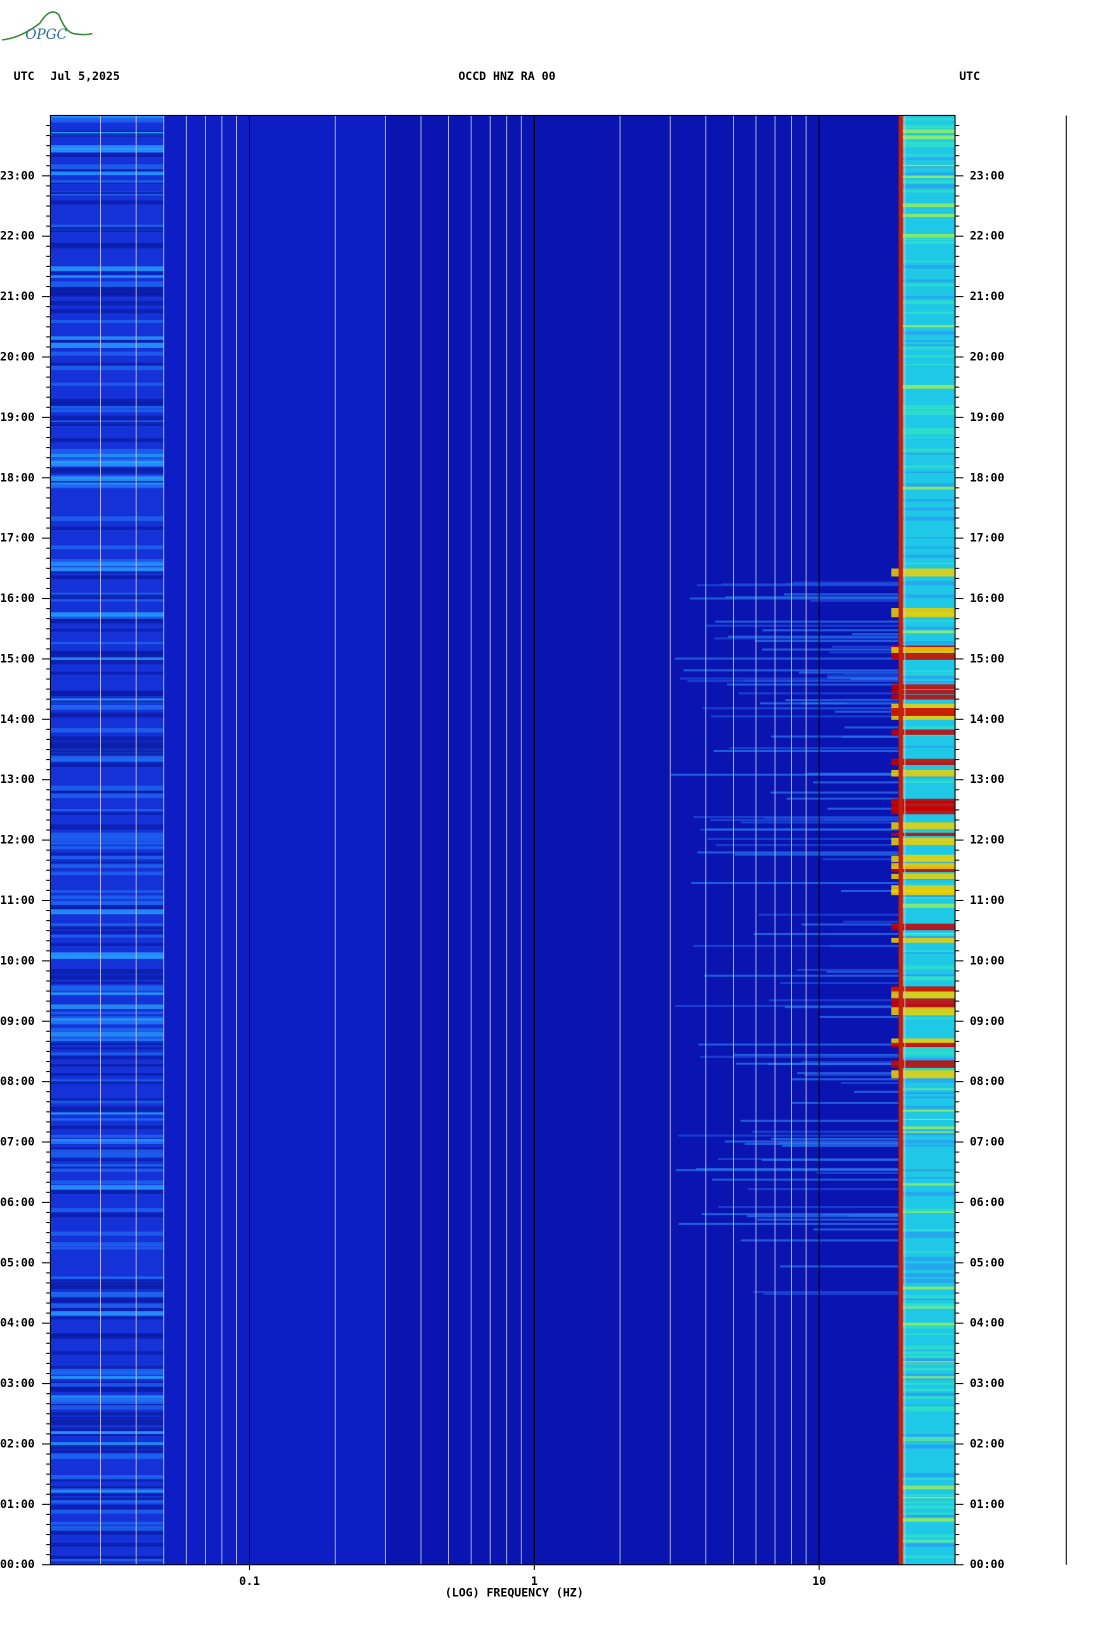 The height and width of the screenshot is (1634, 1102). What do you see at coordinates (987, 296) in the screenshot?
I see `y-tick-label: 21:00` at bounding box center [987, 296].